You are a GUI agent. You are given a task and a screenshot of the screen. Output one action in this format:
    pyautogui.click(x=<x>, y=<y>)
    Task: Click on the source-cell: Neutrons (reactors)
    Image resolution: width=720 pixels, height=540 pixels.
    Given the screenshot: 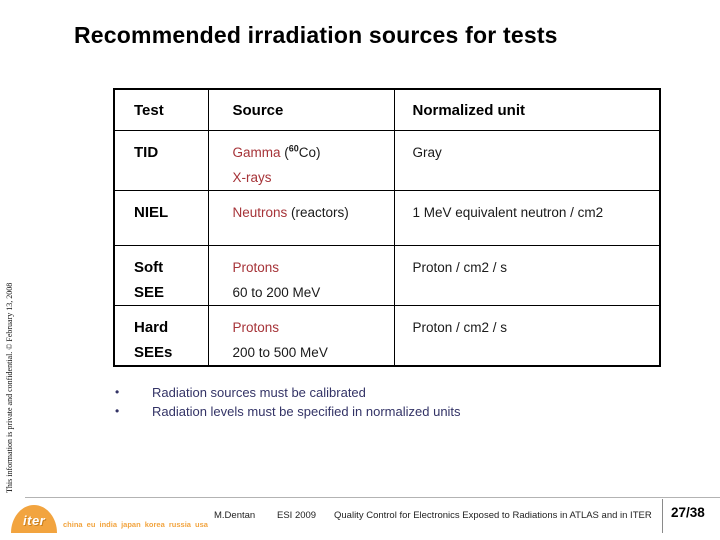 What is the action you would take?
    pyautogui.click(x=301, y=218)
    